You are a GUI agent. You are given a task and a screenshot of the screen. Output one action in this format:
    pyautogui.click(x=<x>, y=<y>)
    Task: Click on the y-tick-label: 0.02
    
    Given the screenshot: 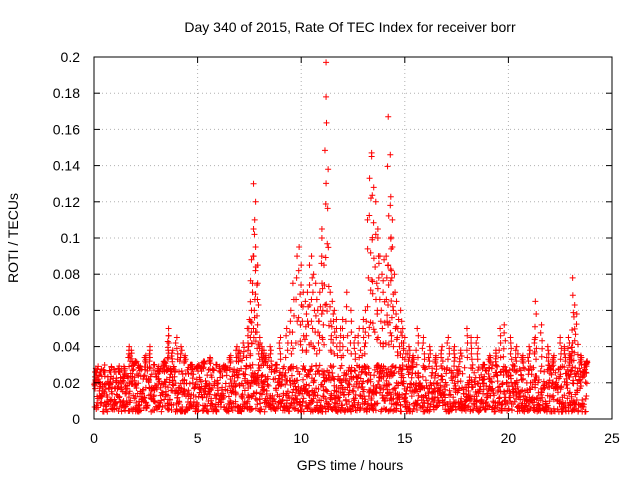 What is the action you would take?
    pyautogui.click(x=66, y=383)
    